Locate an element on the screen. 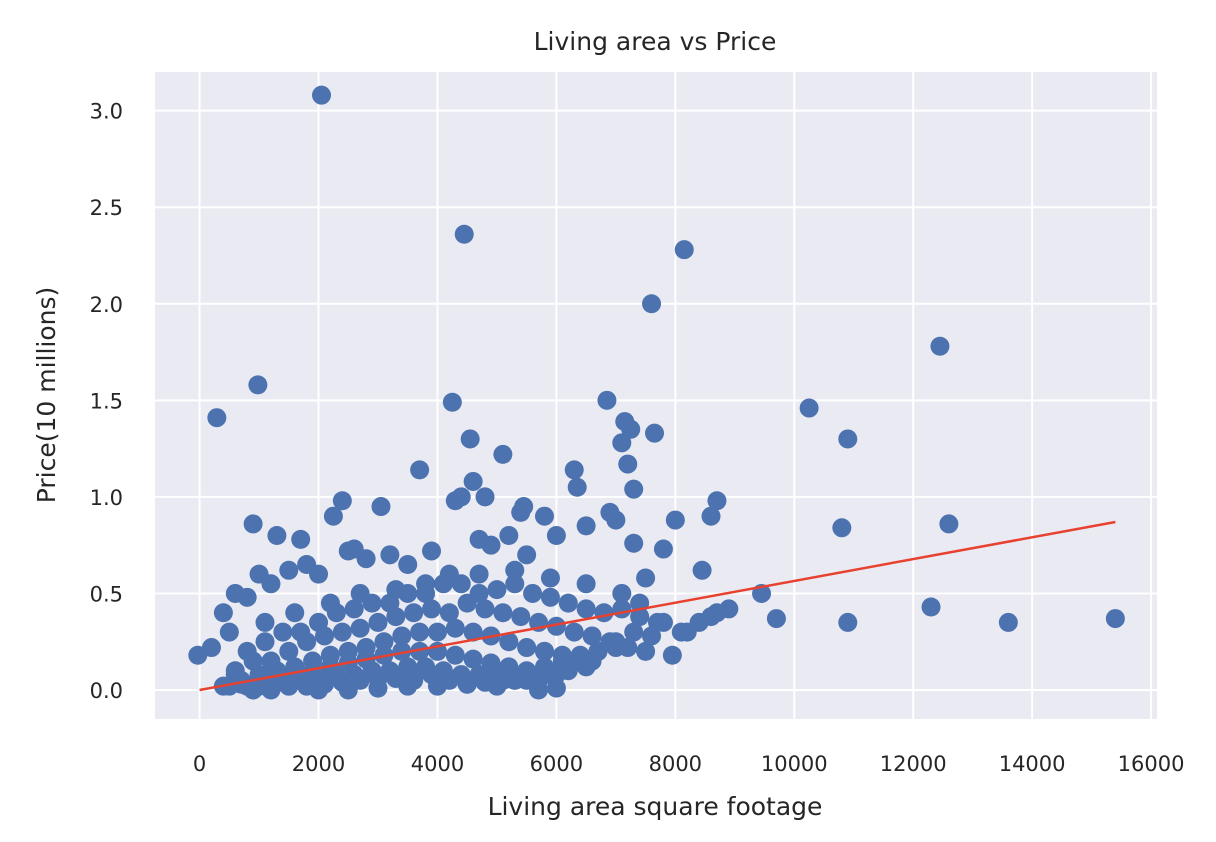 This screenshot has width=1216, height=842. x-tick-labels: 0 2000 4000 6000 8000 10000 12000 14000 16000 is located at coordinates (689, 764).